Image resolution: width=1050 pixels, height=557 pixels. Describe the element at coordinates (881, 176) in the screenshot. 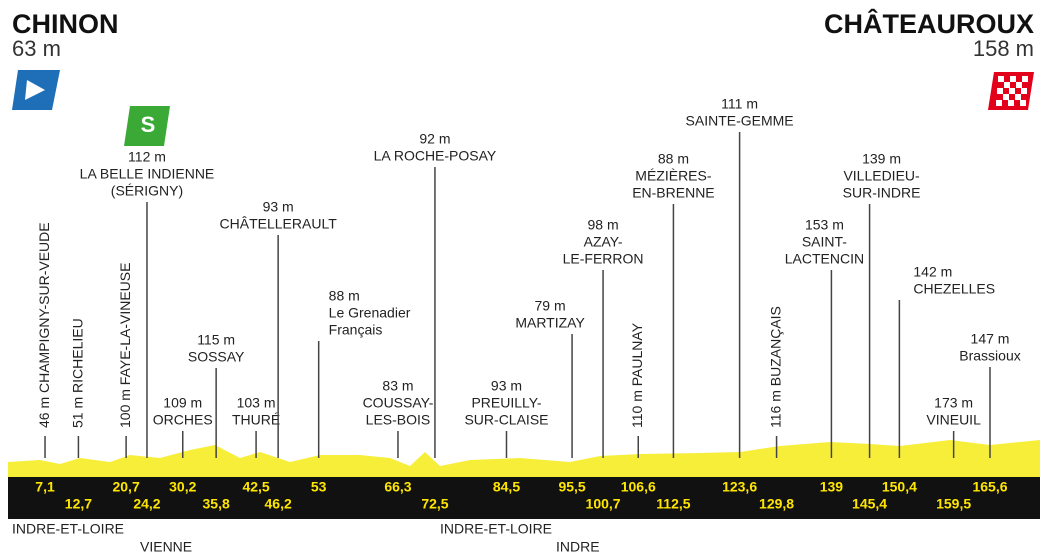

I see `waypoint-name: VILLEDIEU-` at that location.